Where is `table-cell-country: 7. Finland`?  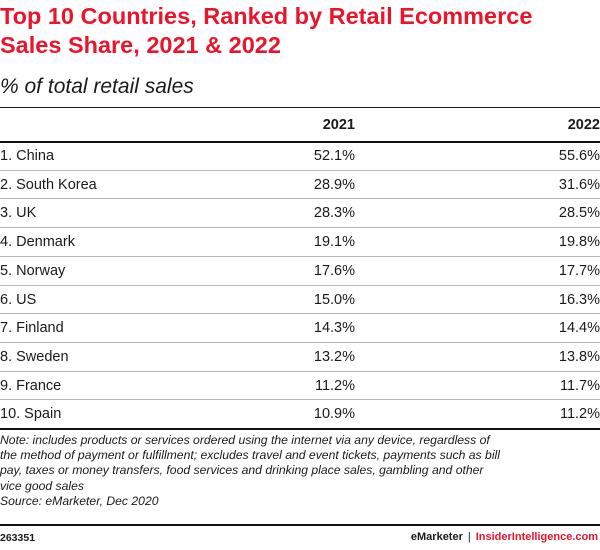 table-cell-country: 7. Finland is located at coordinates (32, 328).